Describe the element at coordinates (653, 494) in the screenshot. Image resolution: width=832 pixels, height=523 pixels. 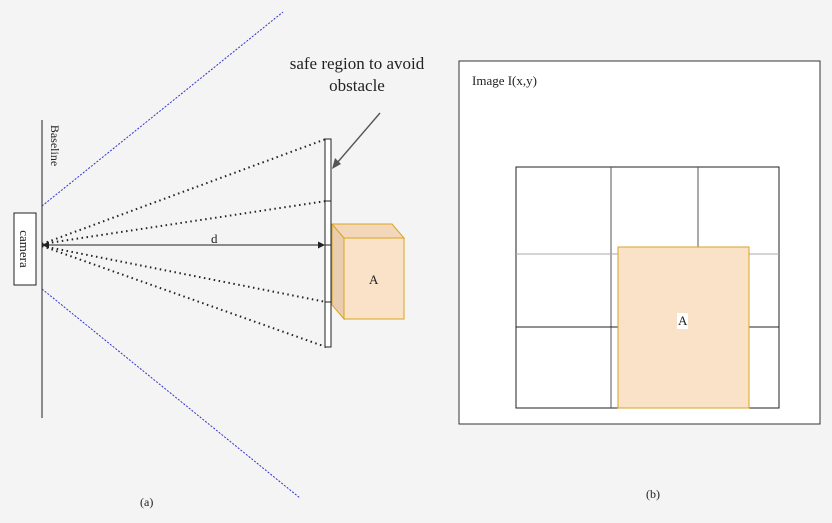
I see `caption-b: (b)` at that location.